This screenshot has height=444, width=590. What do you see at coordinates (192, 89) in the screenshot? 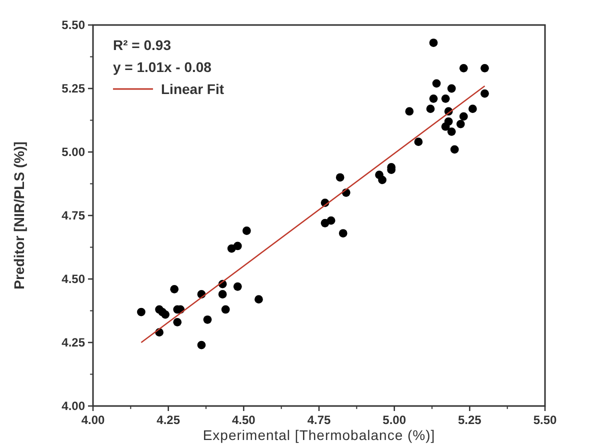
I see `legend-label: Linear Fit` at bounding box center [192, 89].